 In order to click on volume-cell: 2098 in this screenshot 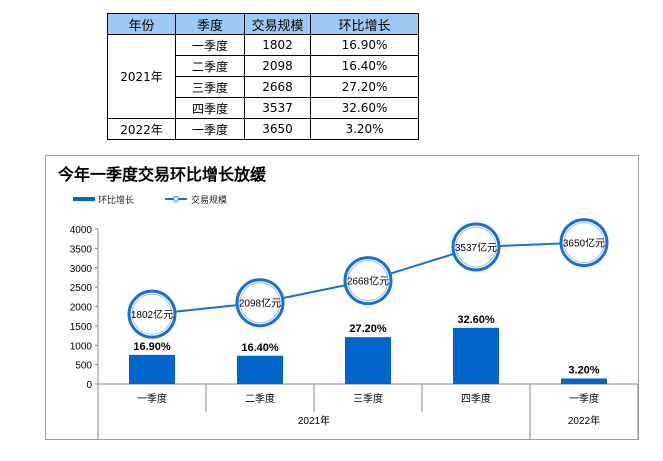, I will do `click(277, 66)`.